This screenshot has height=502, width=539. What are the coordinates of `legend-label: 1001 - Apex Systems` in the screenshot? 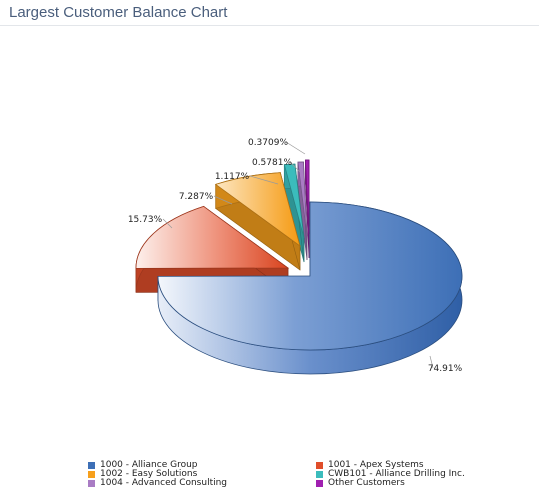 It's located at (376, 465).